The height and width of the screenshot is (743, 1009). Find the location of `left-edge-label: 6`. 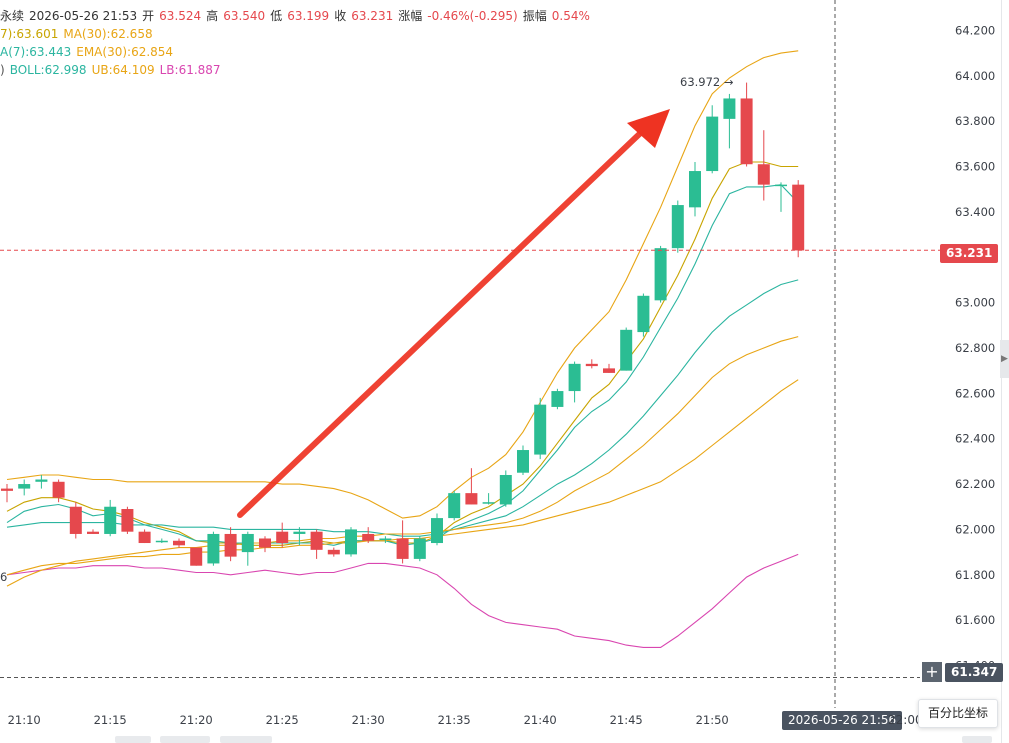

left-edge-label: 6 is located at coordinates (3, 577).